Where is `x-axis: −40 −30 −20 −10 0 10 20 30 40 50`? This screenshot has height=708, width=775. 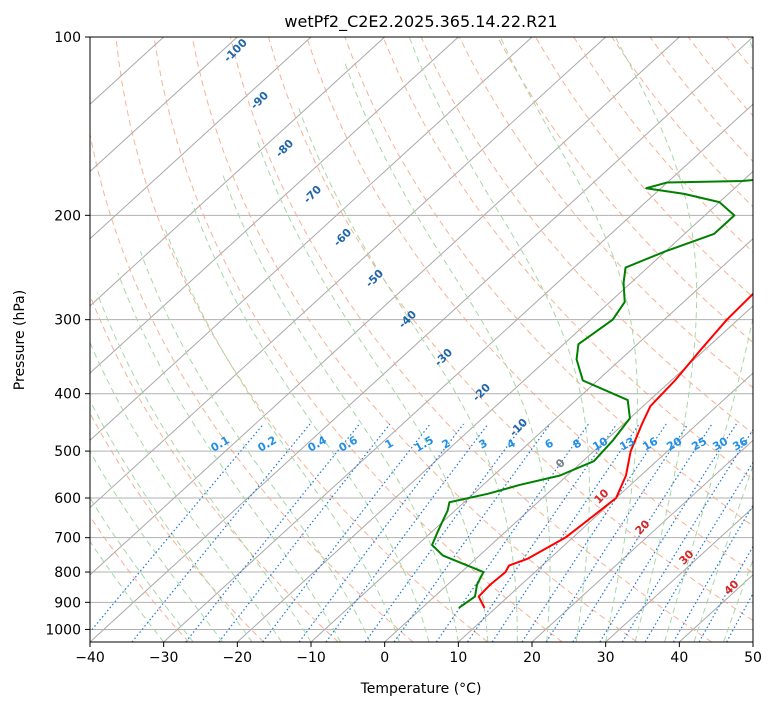 x-axis: −40 −30 −20 −10 0 10 20 30 40 50 is located at coordinates (418, 654).